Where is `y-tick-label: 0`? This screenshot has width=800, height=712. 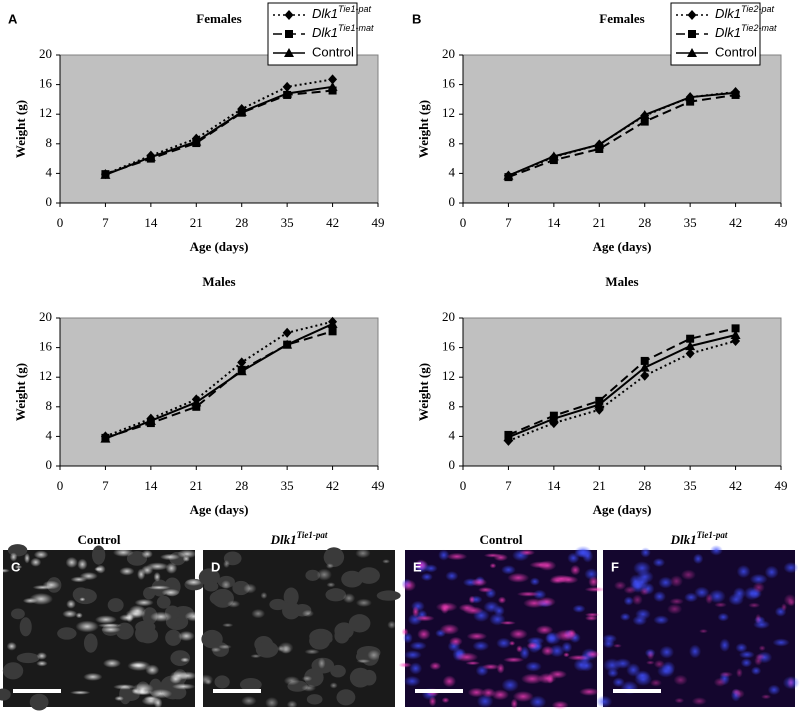 y-tick-label: 0 is located at coordinates (452, 464).